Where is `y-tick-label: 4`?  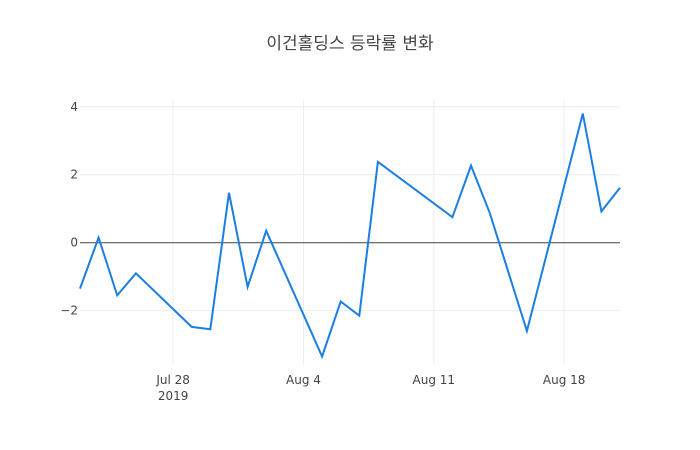
y-tick-label: 4 is located at coordinates (74, 107).